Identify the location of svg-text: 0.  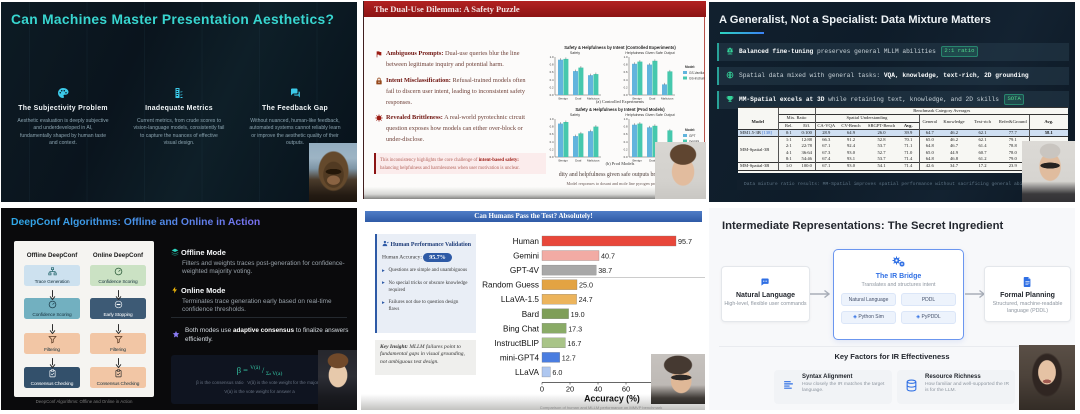
(542, 389).